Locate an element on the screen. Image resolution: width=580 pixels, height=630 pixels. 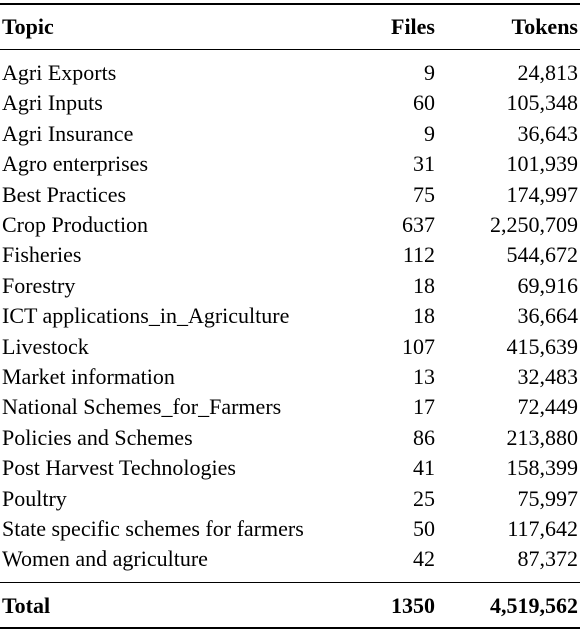
row-topic: Policies and Schemes is located at coordinates (97, 437).